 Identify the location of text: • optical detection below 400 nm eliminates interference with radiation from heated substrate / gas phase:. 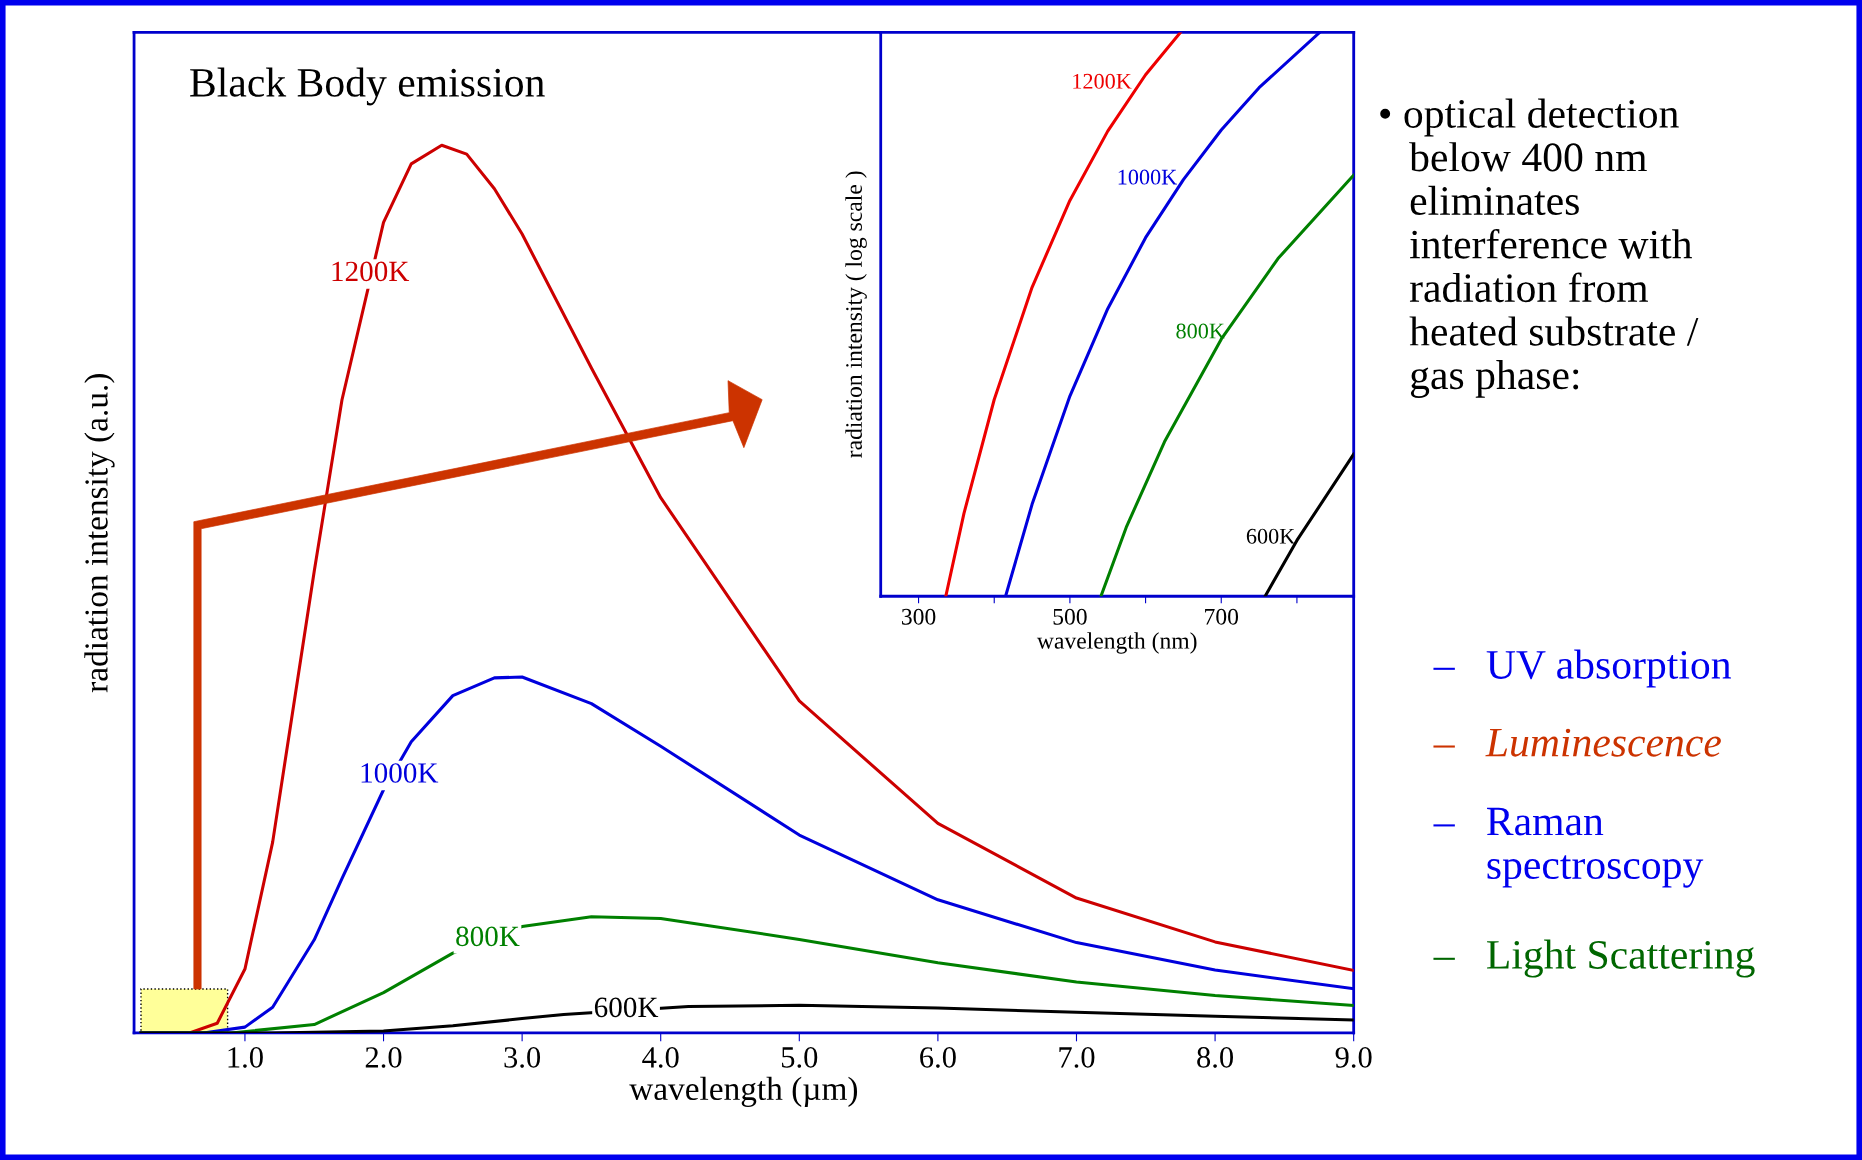
(1539, 248).